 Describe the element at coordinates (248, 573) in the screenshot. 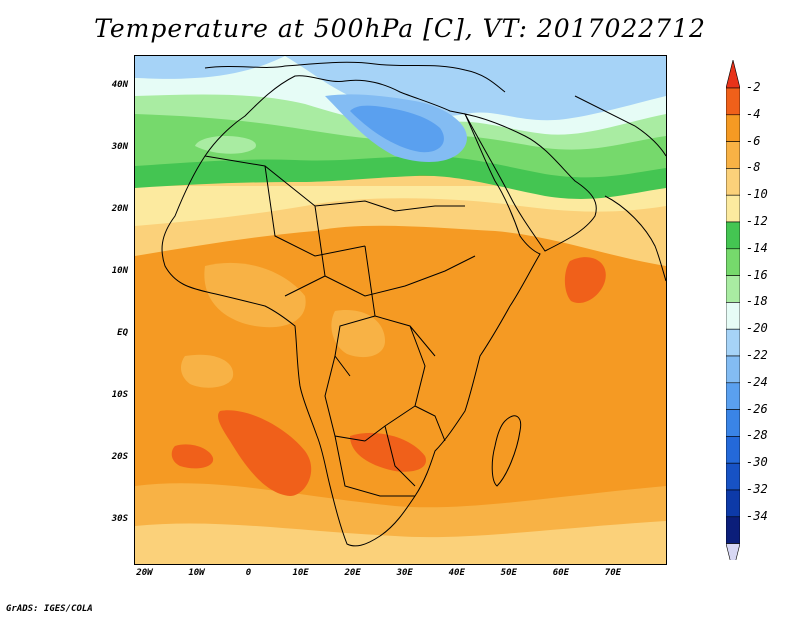

I see `lon-label: 0` at that location.